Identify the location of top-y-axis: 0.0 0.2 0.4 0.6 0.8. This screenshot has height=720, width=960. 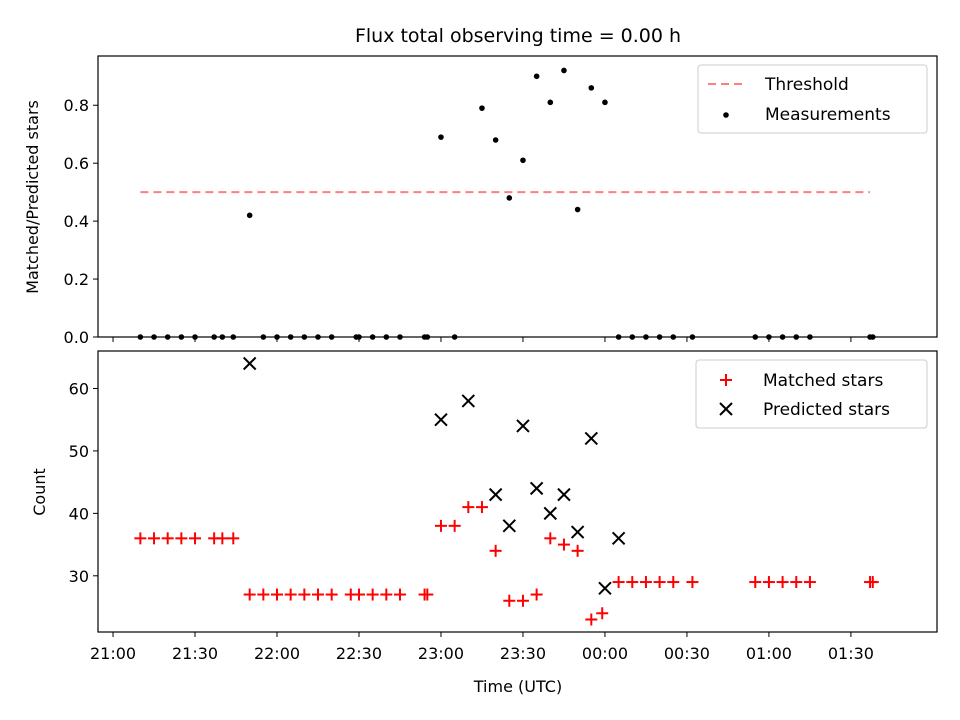
(81, 221).